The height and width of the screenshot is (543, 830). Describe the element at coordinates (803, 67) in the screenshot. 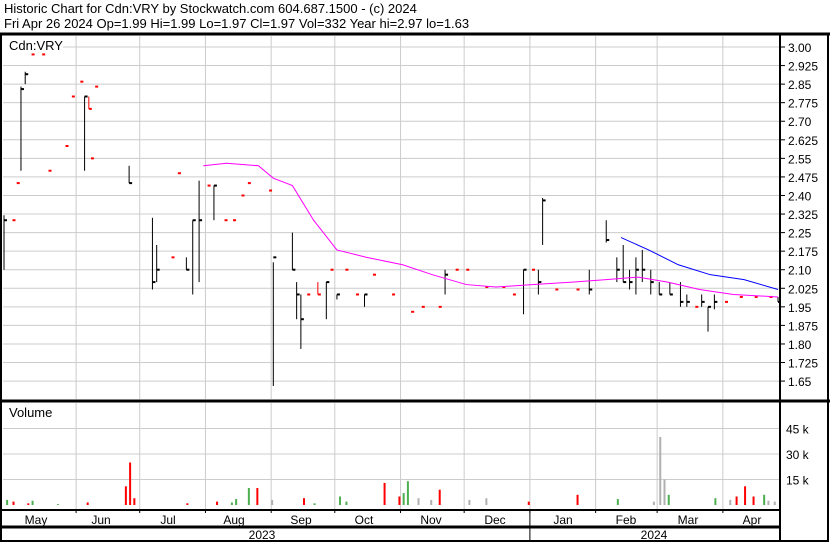

I see `y-tick-label: 2.925` at that location.